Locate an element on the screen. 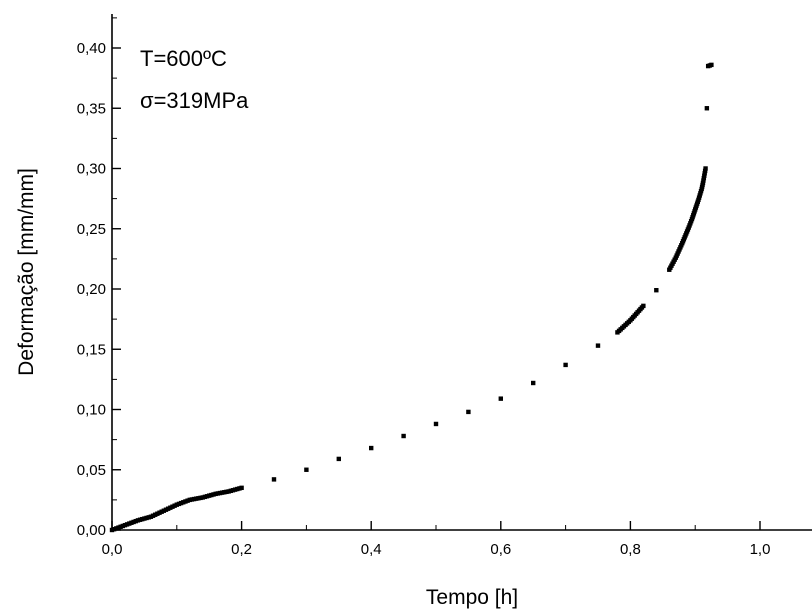  x-tick-label: 0,8 is located at coordinates (630, 549).